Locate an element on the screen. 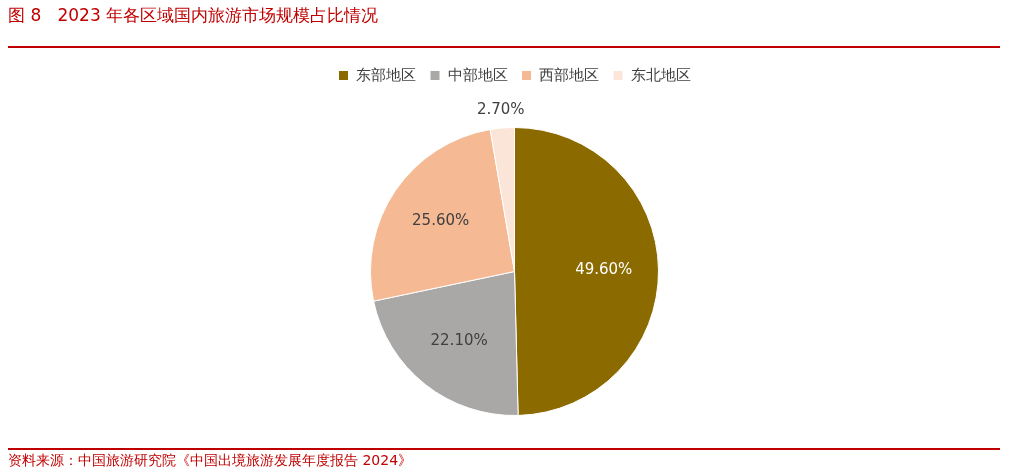  legend-label: 东北地区 is located at coordinates (660, 74).